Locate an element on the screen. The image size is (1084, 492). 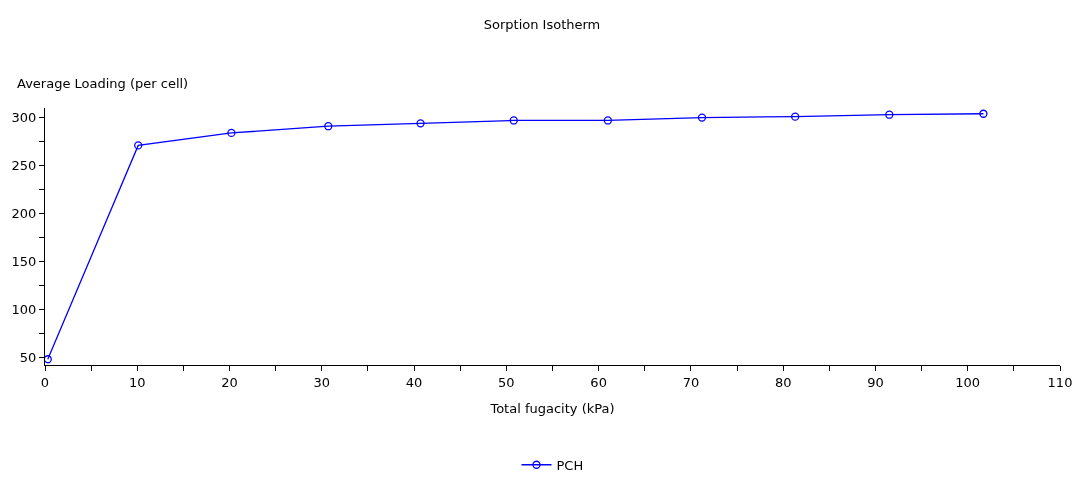
x-tick-label: 20 is located at coordinates (229, 382).